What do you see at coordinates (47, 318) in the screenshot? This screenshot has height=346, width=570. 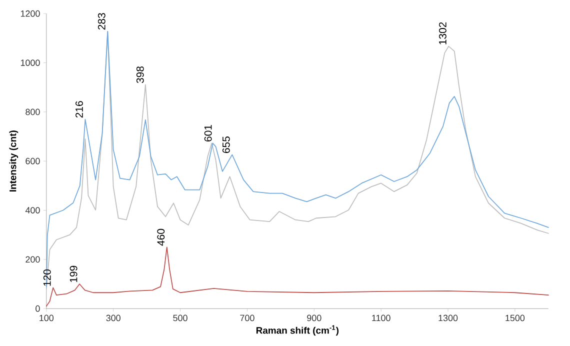 I see `x-tick-label: 100` at bounding box center [47, 318].